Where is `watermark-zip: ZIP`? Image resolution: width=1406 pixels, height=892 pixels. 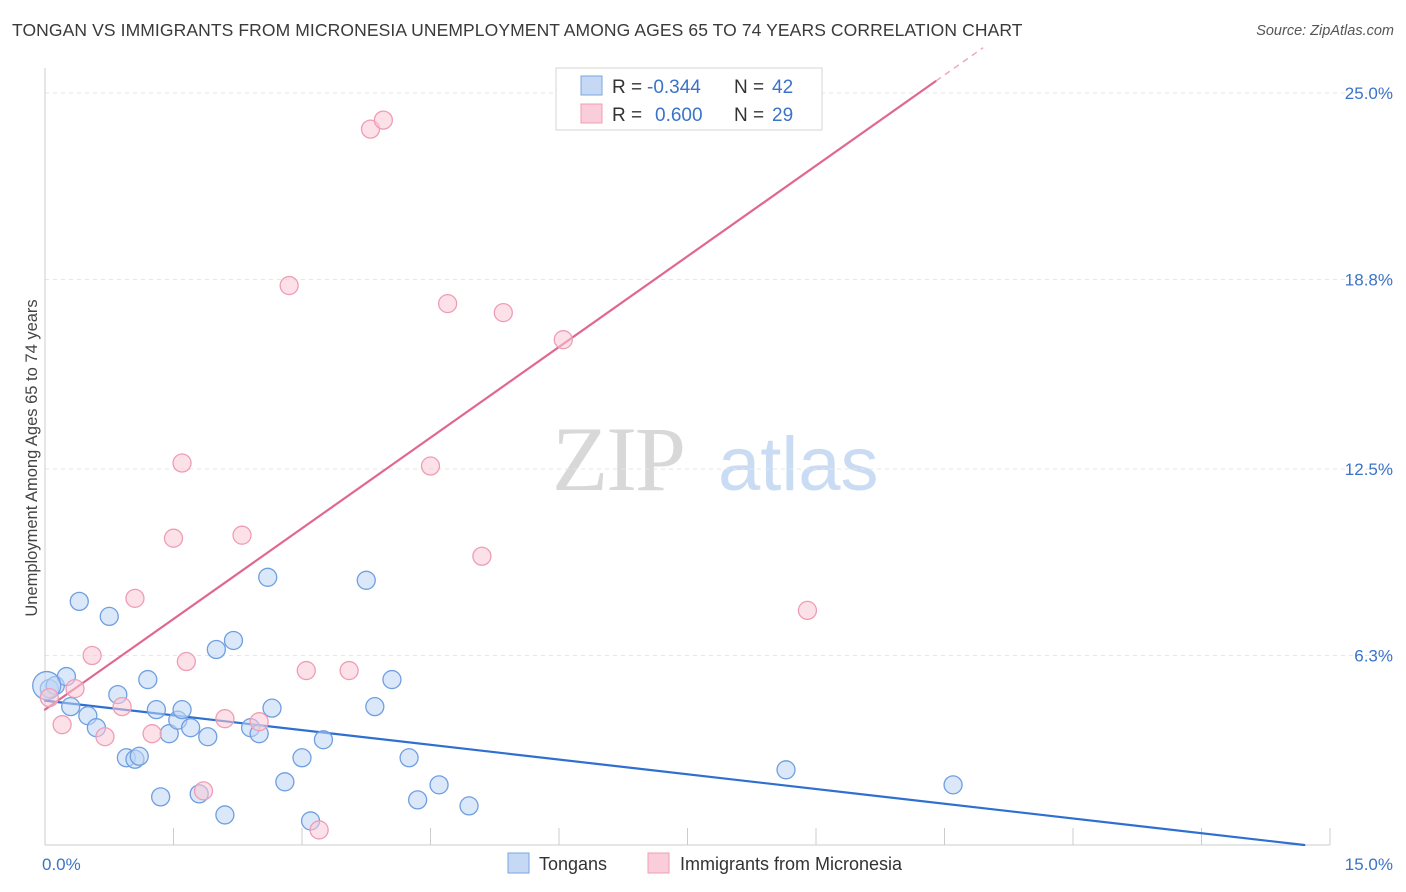 watermark-zip: ZIP is located at coordinates (618, 459).